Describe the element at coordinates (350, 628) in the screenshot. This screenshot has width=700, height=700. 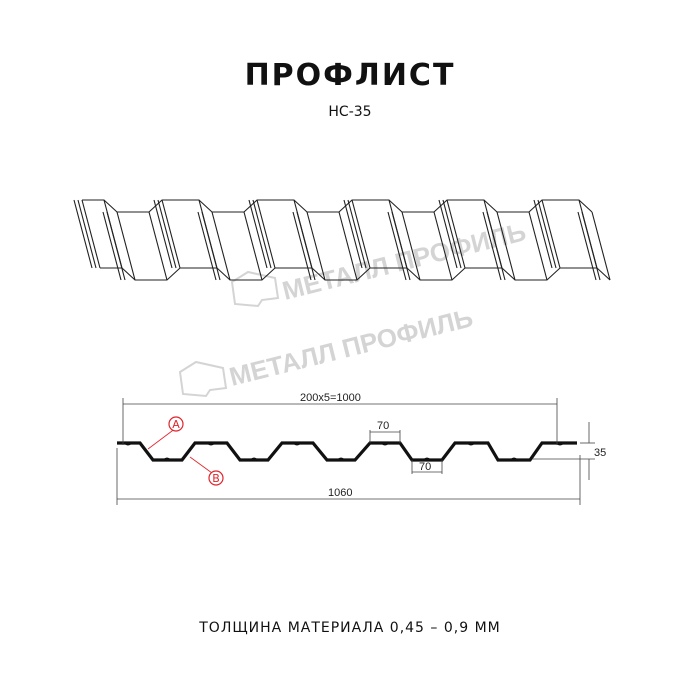
I see `material-thickness: ТОЛЩИНА МАТЕРИАЛА 0,45 – 0,9 ММ` at that location.